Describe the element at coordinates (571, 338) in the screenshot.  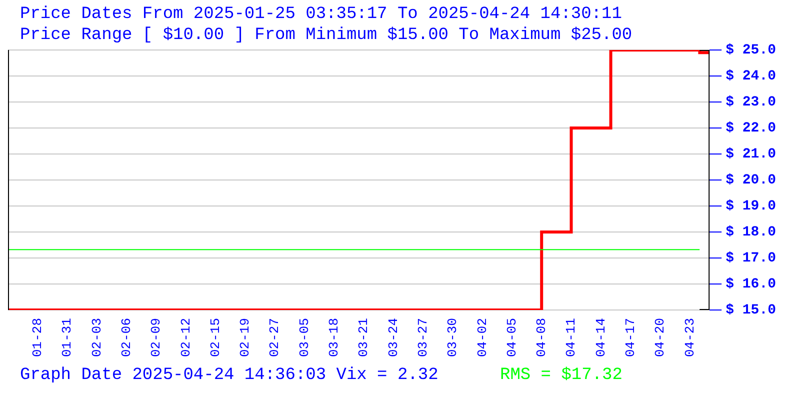
I see `x-tick-label: 04-11` at that location.